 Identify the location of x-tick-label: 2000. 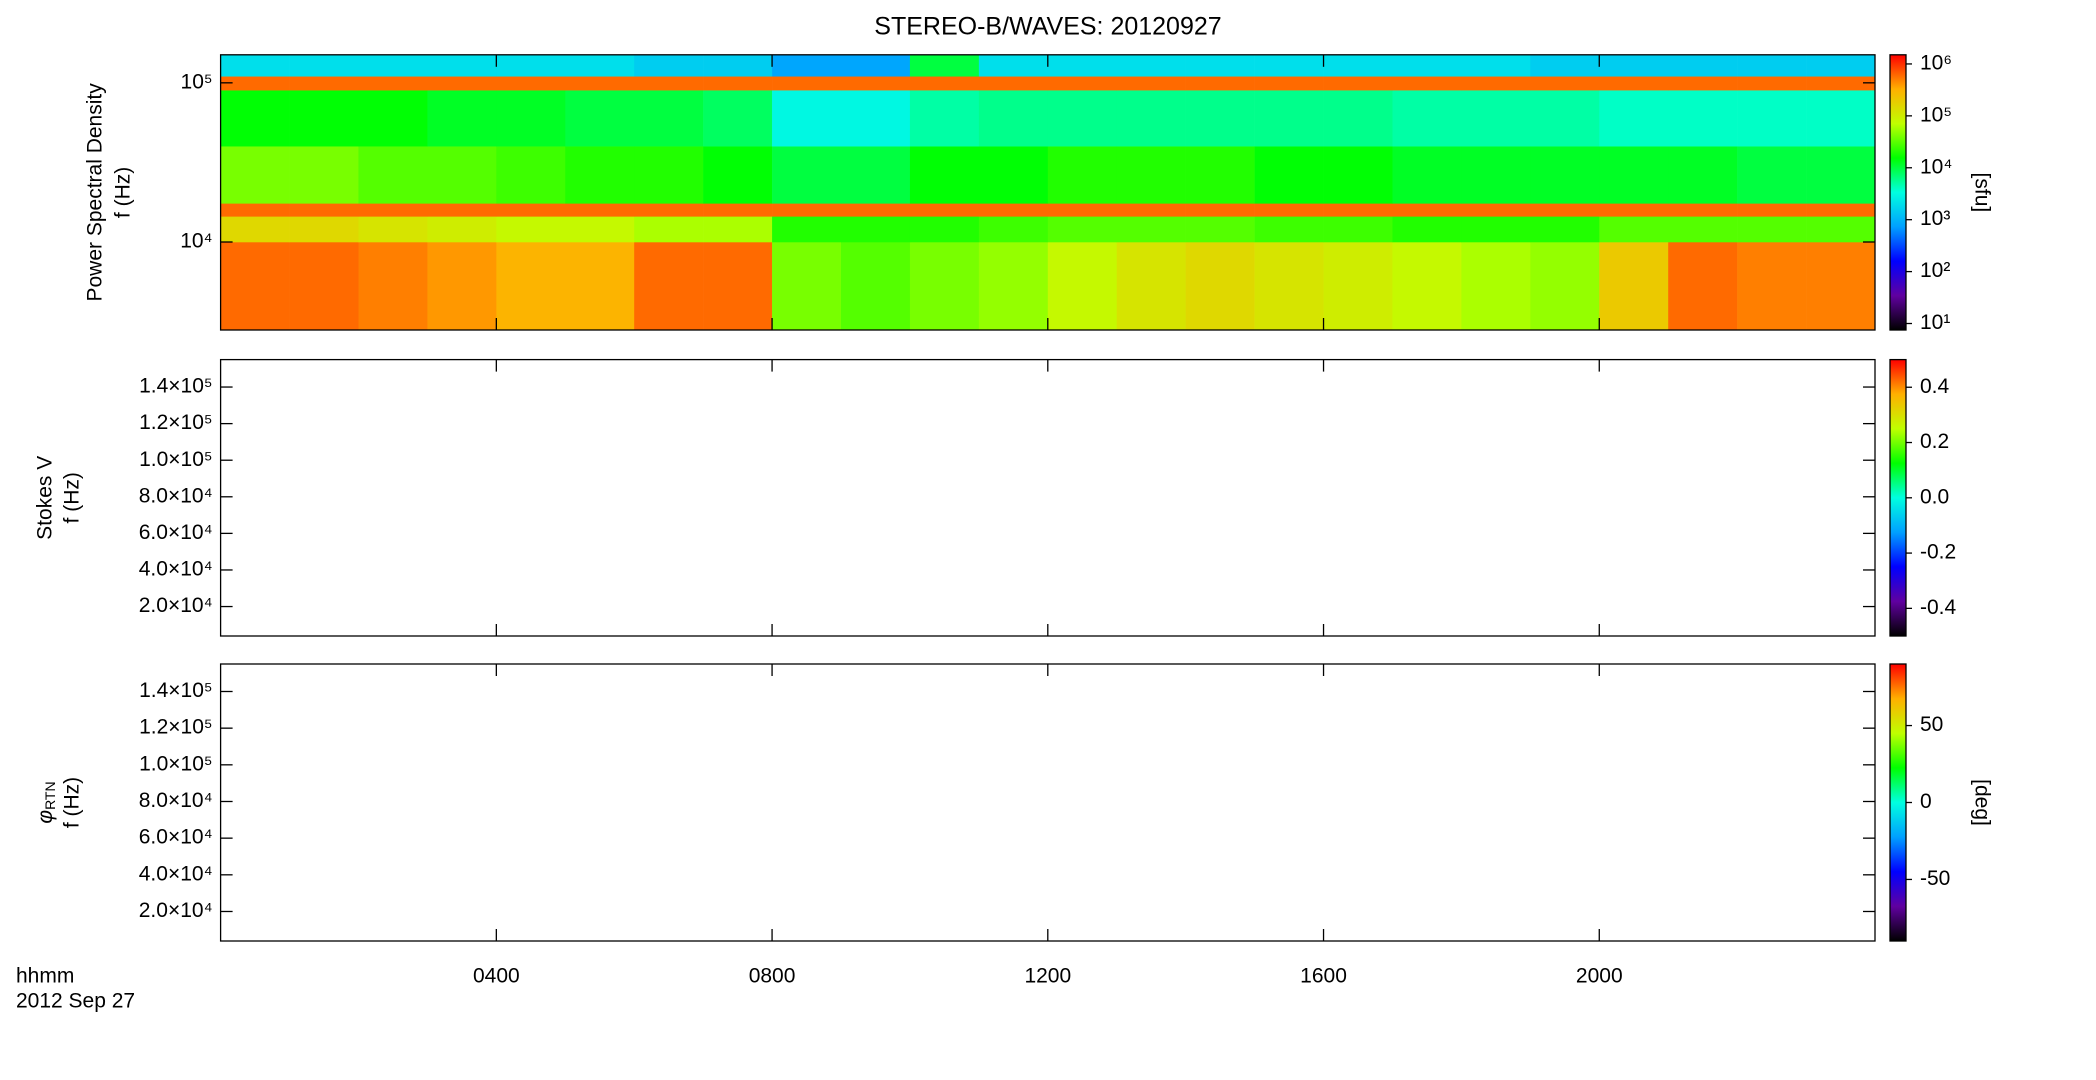
(1599, 976).